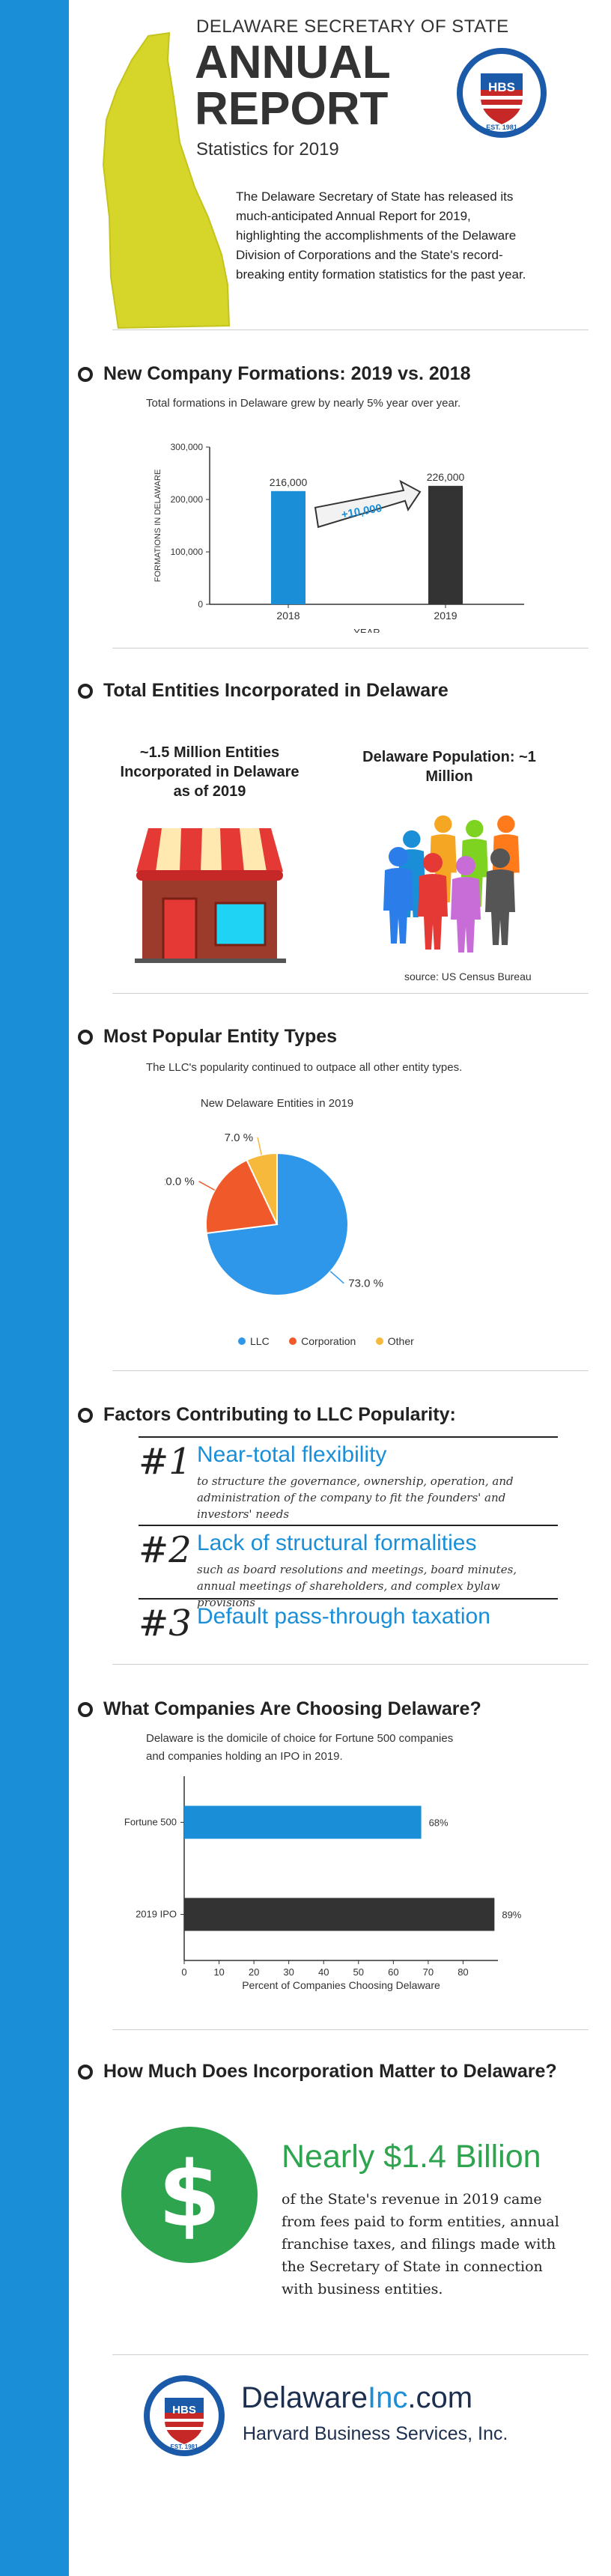 The image size is (611, 2576). I want to click on growth-arrow-icon: +10,000, so click(368, 504).